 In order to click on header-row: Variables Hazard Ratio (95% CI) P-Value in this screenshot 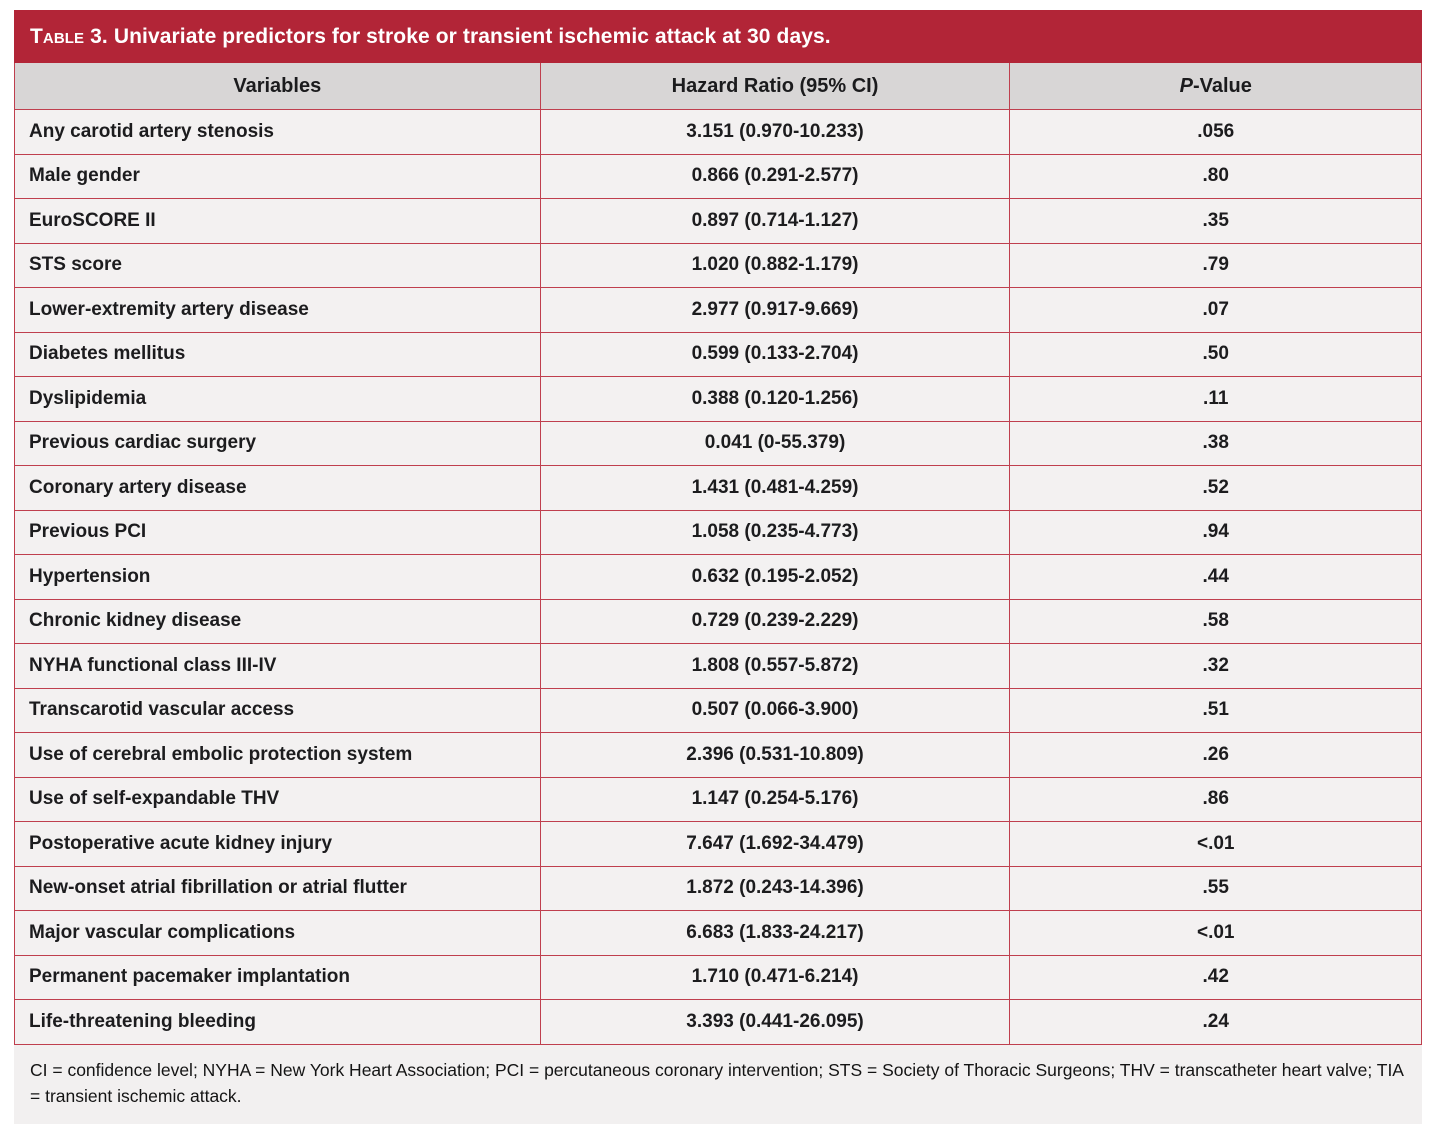, I will do `click(718, 86)`.